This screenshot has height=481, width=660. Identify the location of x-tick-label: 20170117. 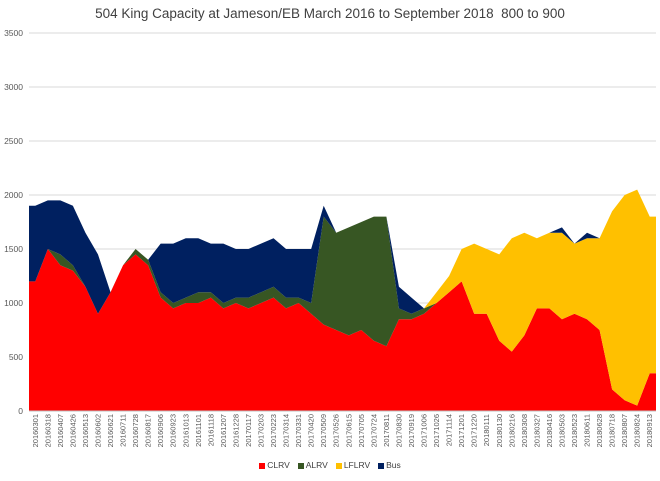
(248, 430).